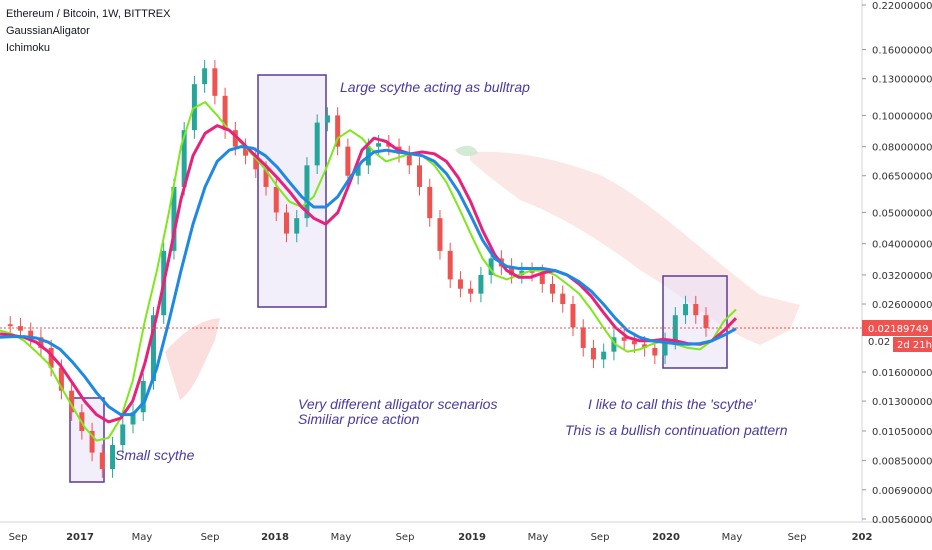  What do you see at coordinates (28, 48) in the screenshot?
I see `legend-indicator-ichimoku: Ichimoku` at bounding box center [28, 48].